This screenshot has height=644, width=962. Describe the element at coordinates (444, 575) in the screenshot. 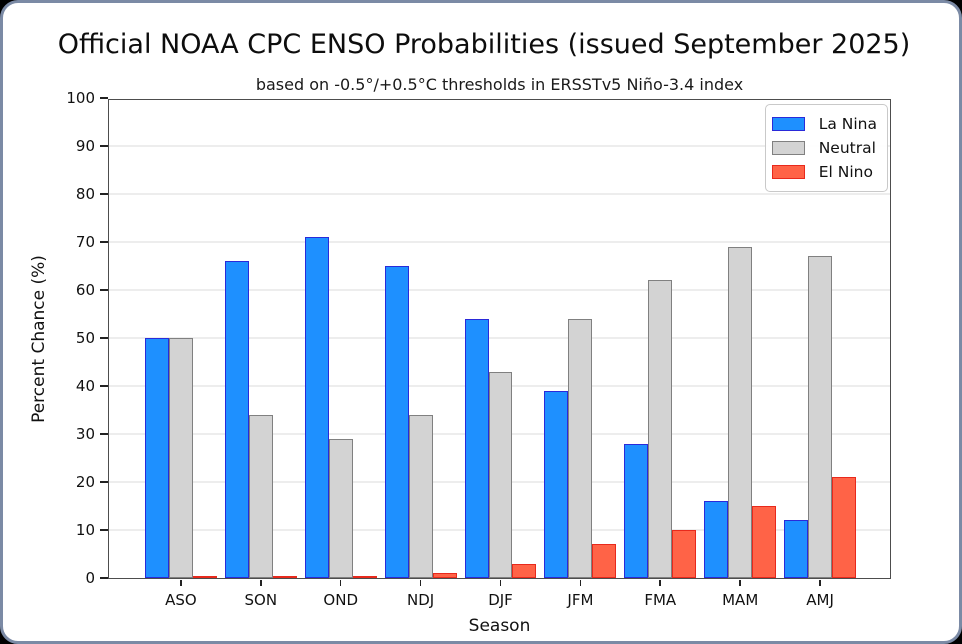

I see `bar-el-nino-ndj` at that location.